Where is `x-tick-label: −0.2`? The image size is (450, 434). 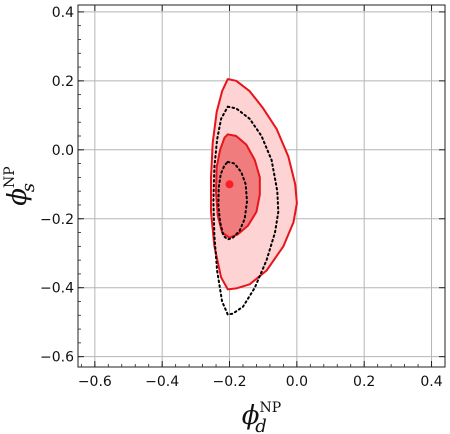
x-tick-label: −0.2 is located at coordinates (230, 382).